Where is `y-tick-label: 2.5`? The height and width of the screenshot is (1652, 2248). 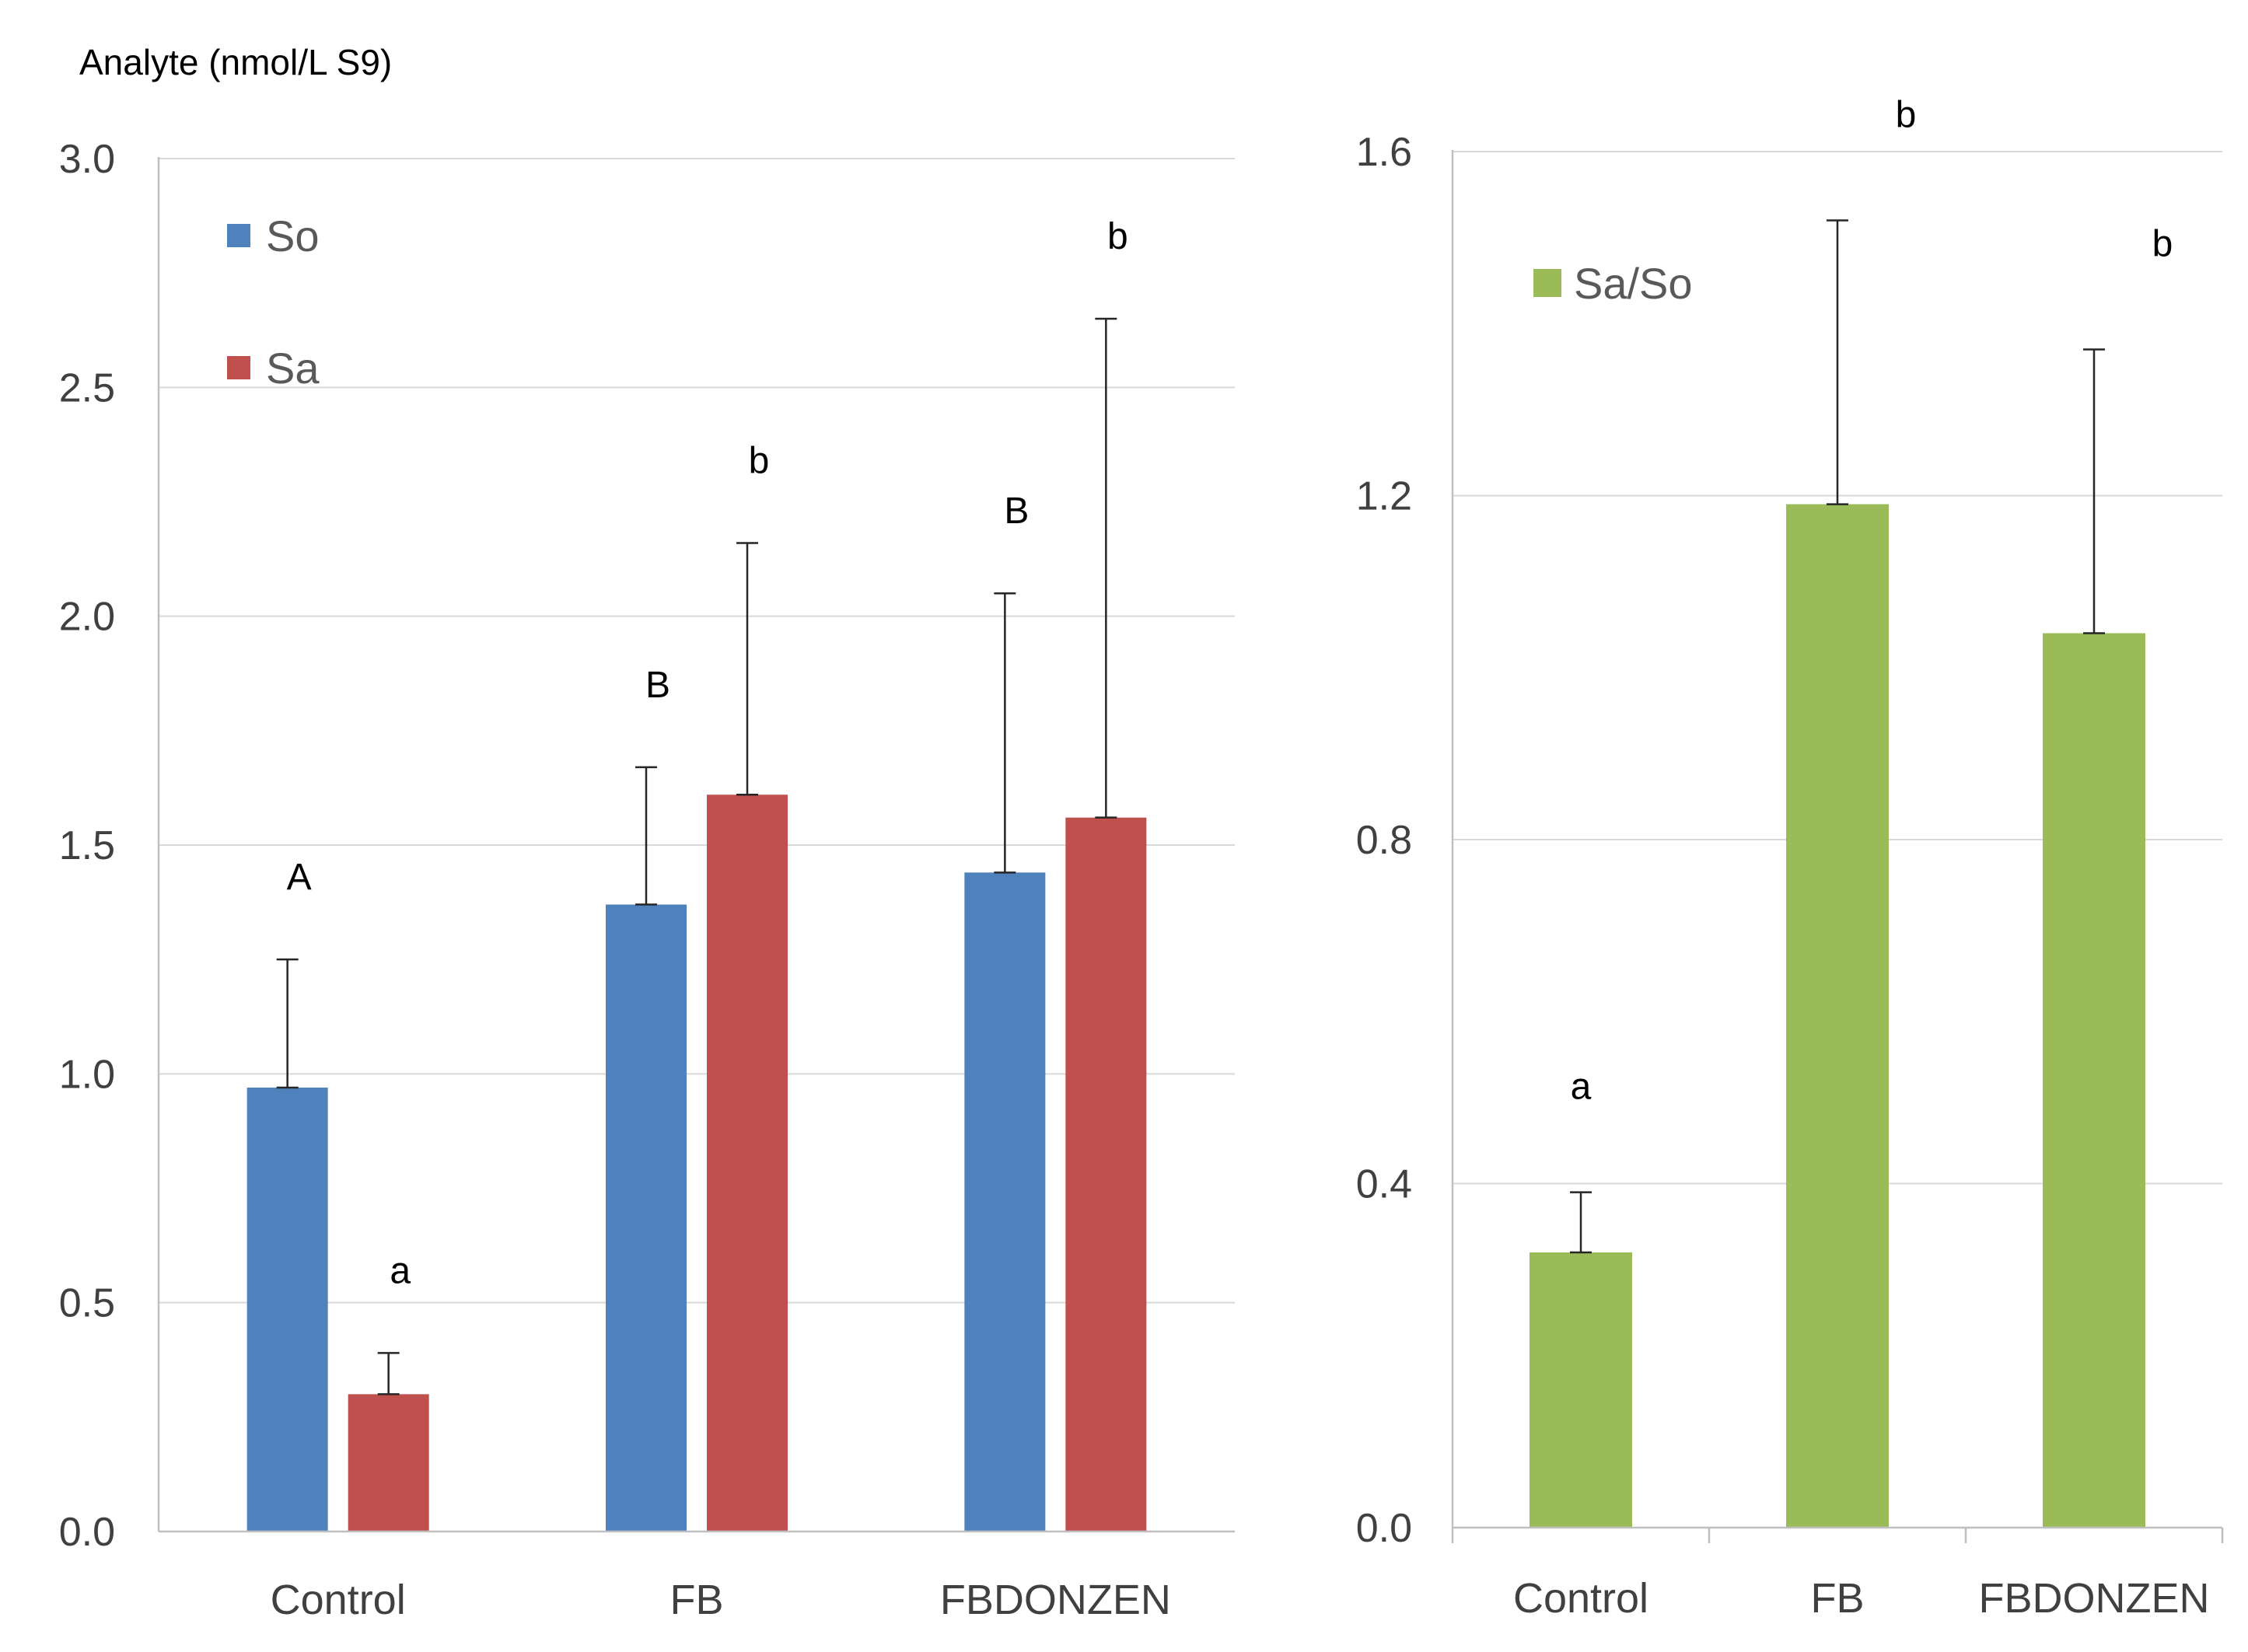 y-tick-label: 2.5 is located at coordinates (87, 387).